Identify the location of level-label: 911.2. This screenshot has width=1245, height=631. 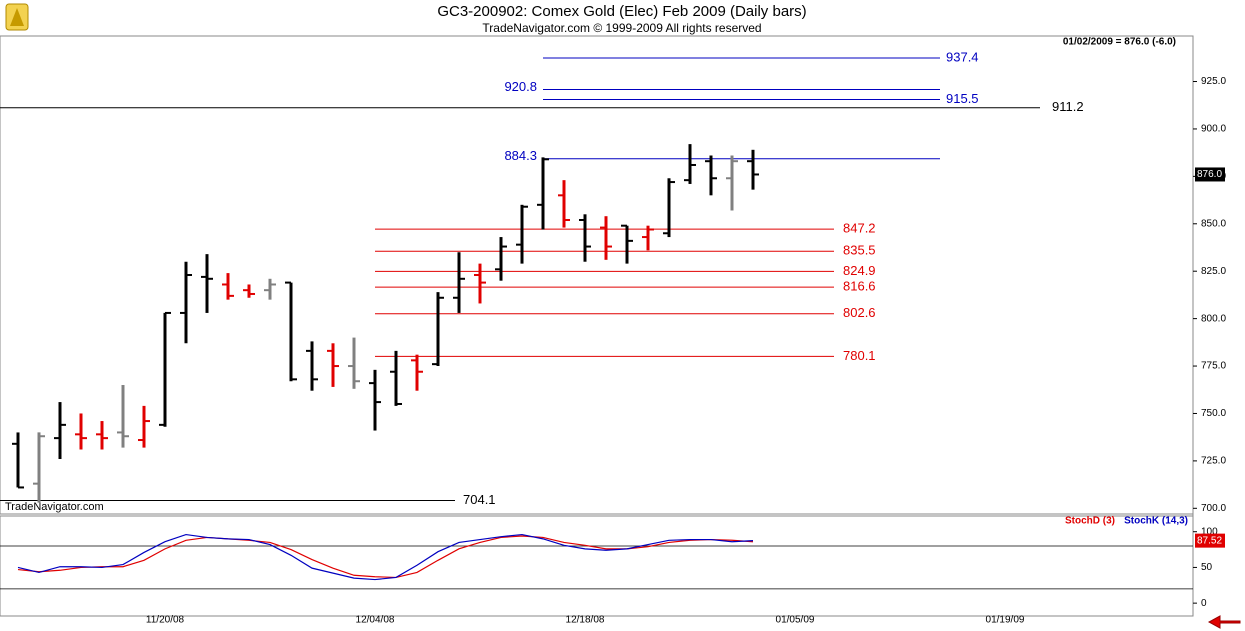
(1068, 106).